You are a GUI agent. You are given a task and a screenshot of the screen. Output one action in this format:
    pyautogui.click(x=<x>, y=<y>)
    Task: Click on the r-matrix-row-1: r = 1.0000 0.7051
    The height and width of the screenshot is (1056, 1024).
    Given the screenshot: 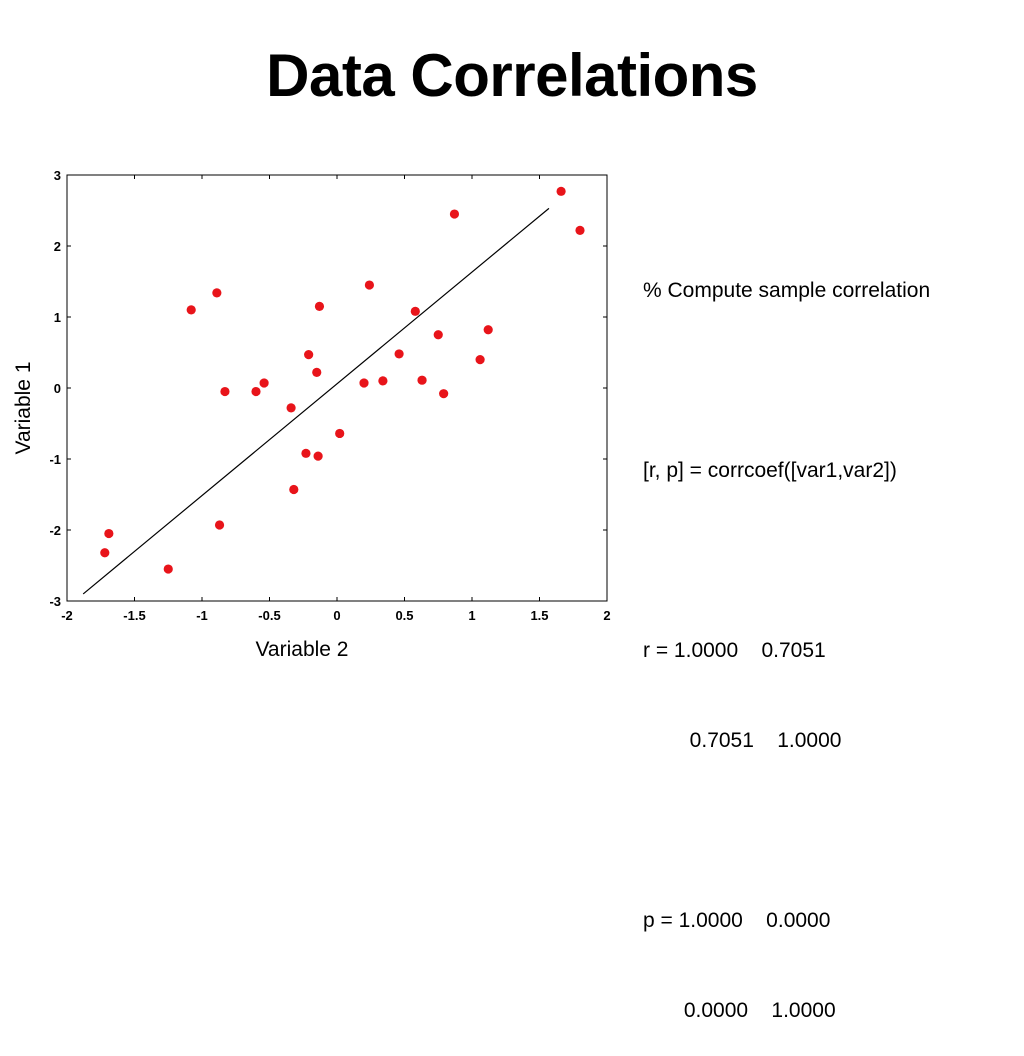 What is the action you would take?
    pyautogui.click(x=734, y=650)
    